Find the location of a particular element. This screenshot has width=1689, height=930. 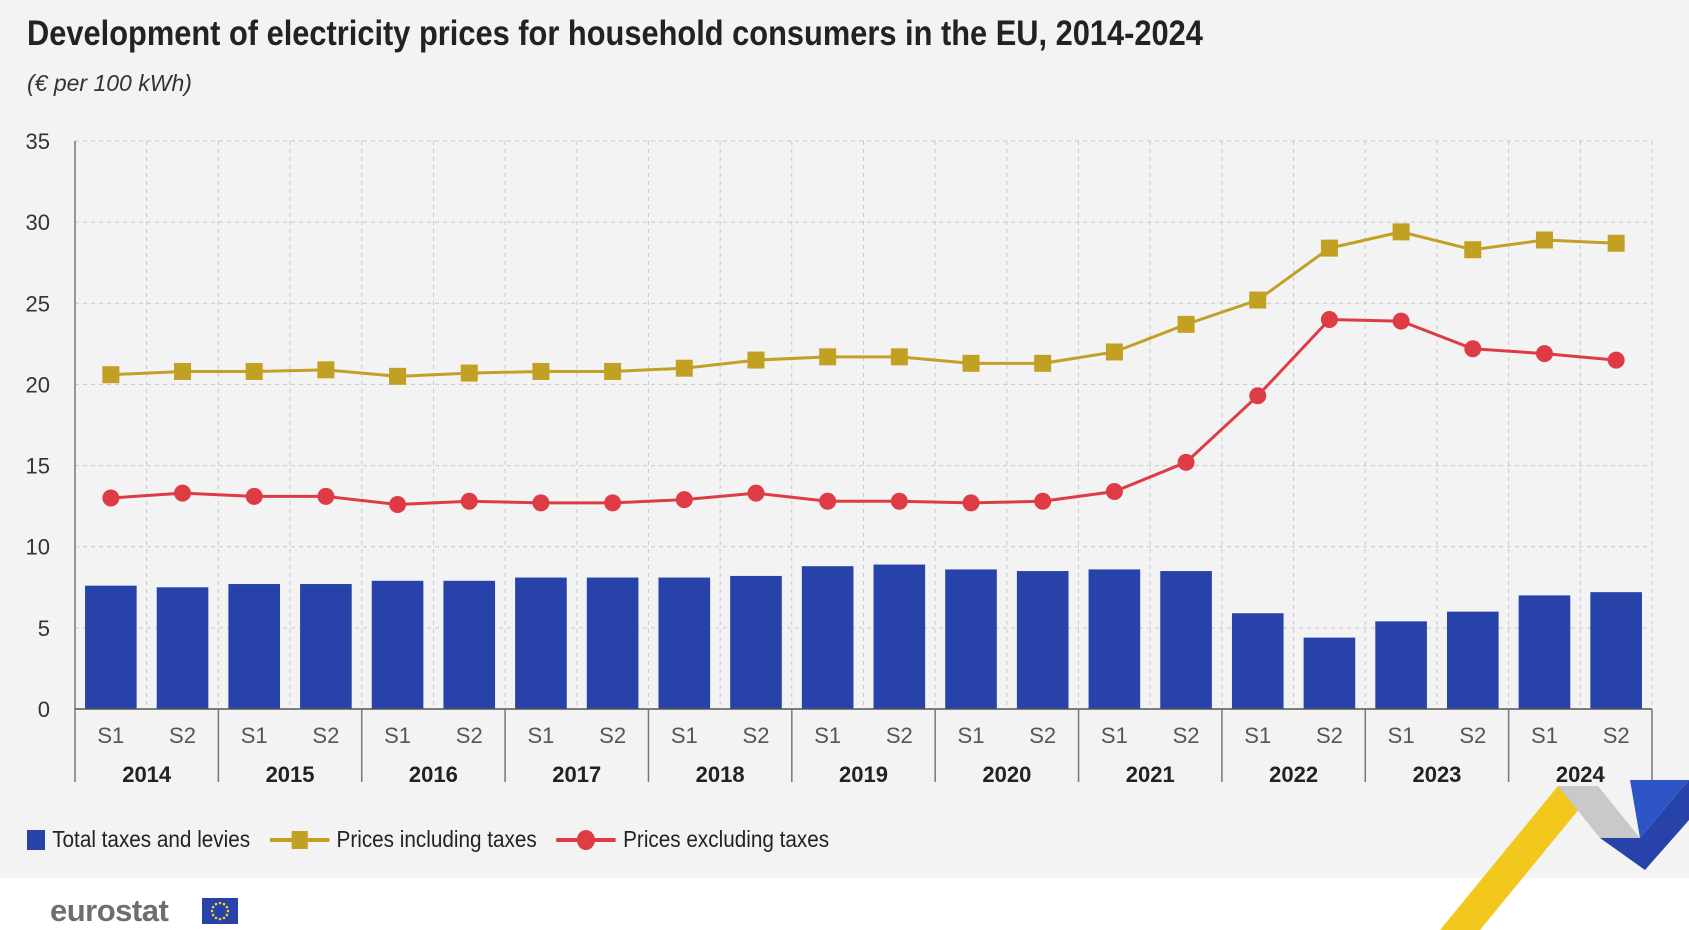

x-tick-label-year: 2015 is located at coordinates (290, 774).